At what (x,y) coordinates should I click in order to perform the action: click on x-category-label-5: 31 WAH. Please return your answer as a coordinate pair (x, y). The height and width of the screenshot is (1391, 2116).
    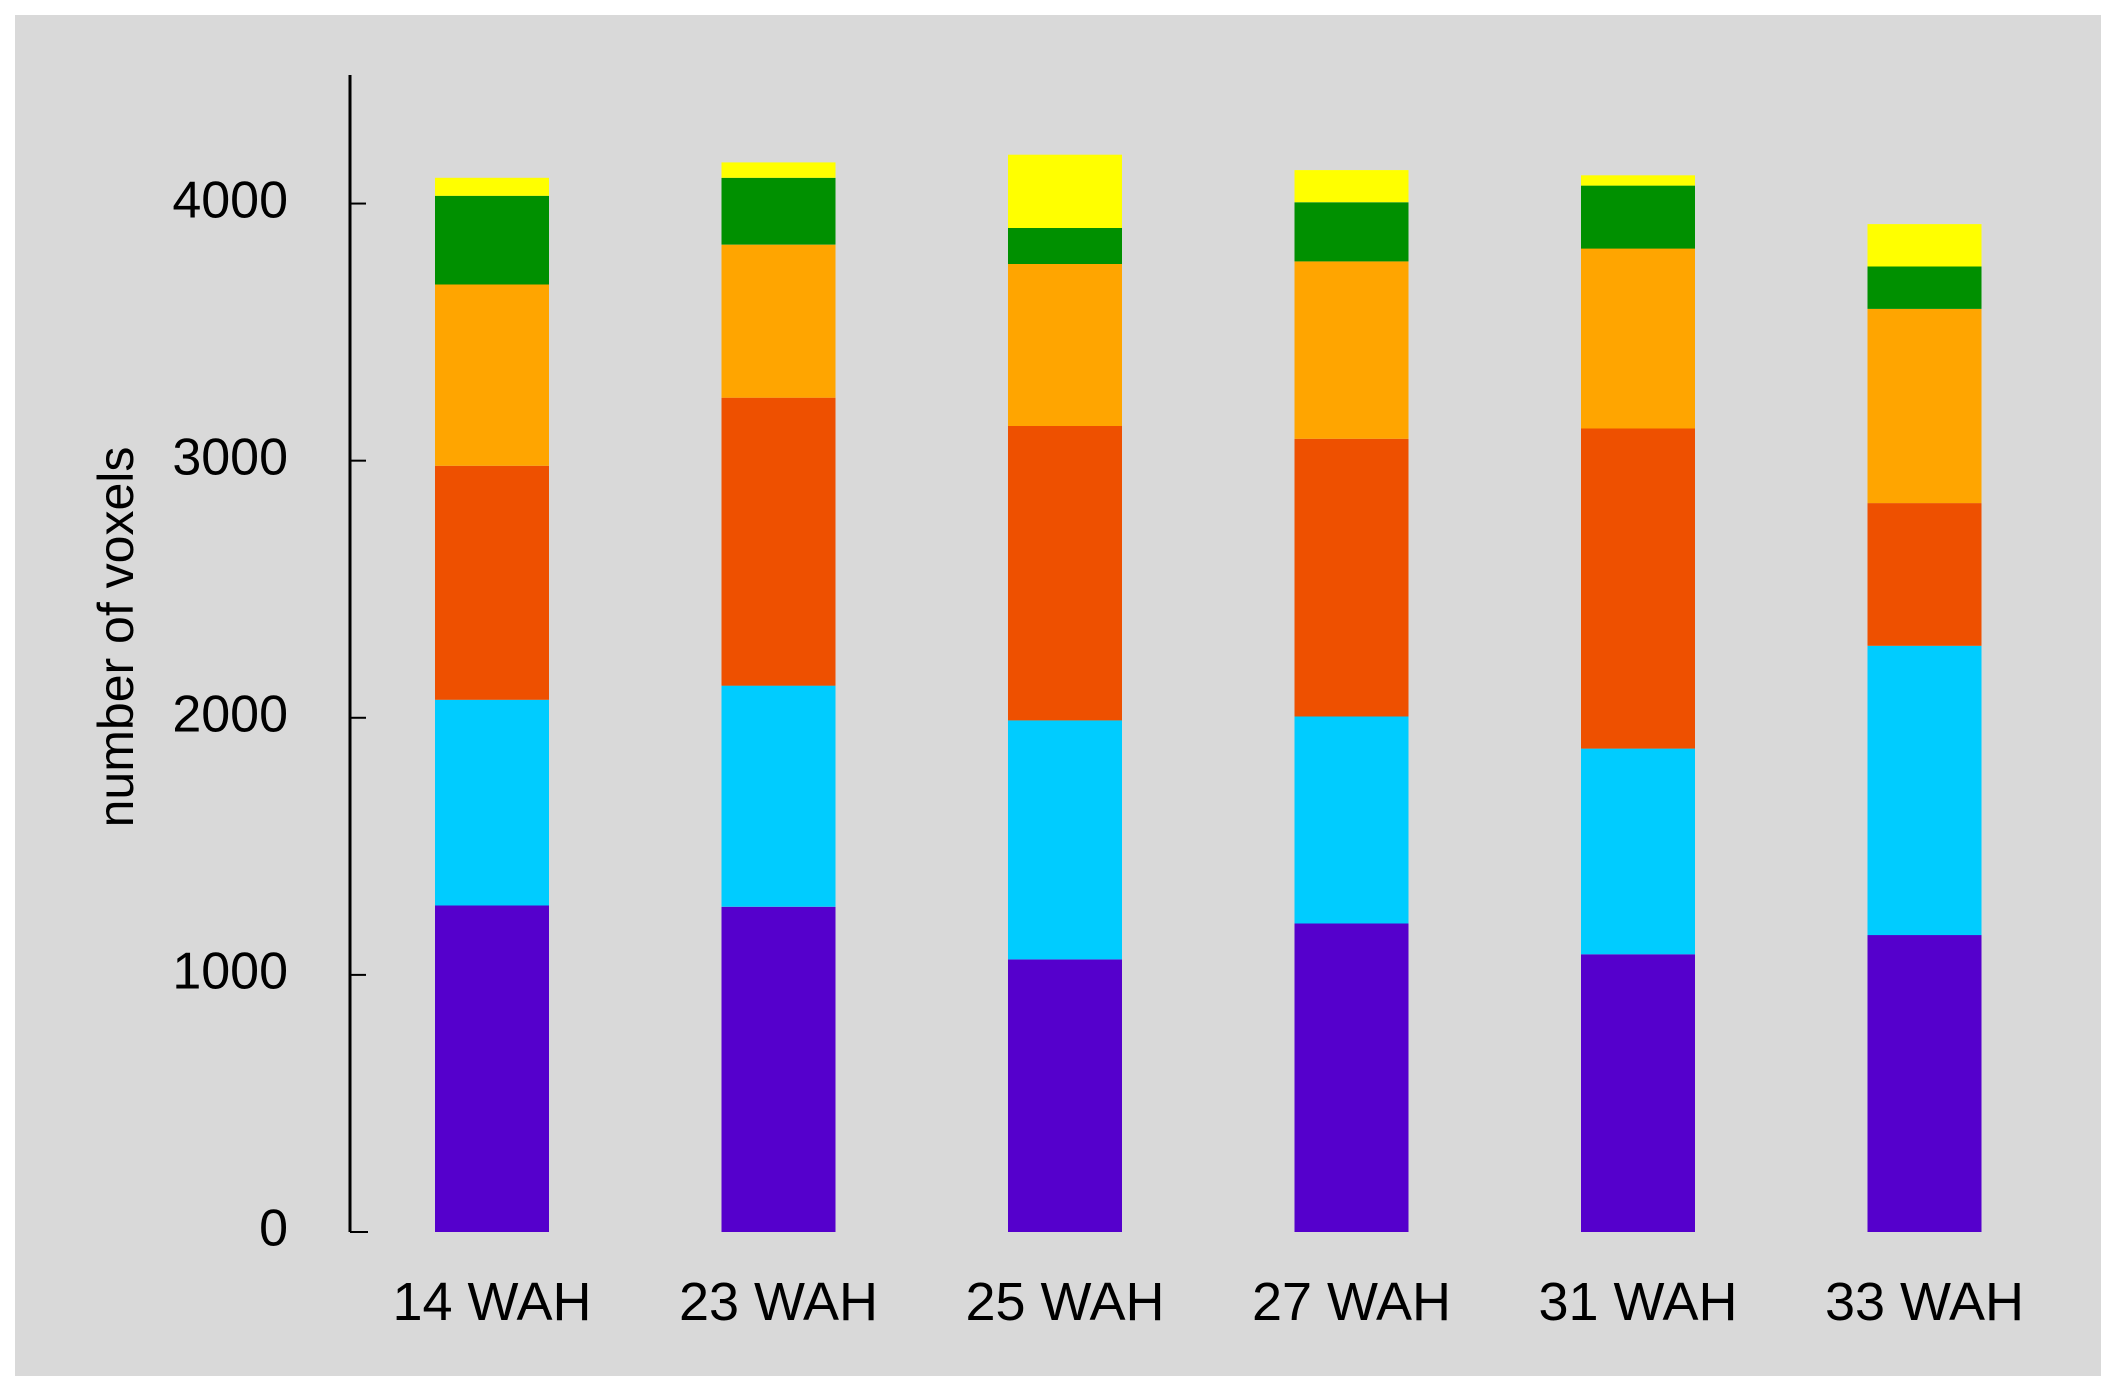
    Looking at the image, I should click on (1637, 1302).